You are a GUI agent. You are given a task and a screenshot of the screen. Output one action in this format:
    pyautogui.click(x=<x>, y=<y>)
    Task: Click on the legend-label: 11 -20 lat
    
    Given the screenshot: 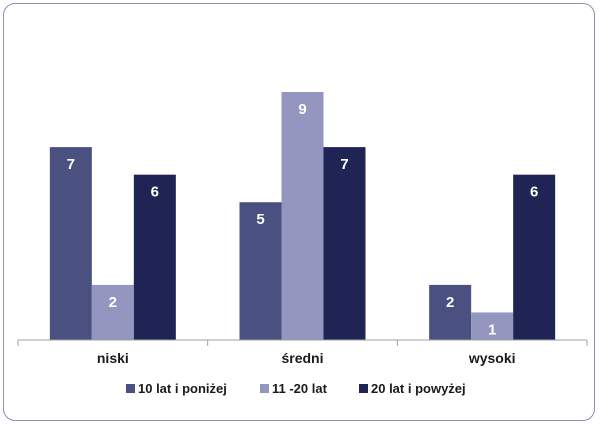 What is the action you would take?
    pyautogui.click(x=300, y=388)
    